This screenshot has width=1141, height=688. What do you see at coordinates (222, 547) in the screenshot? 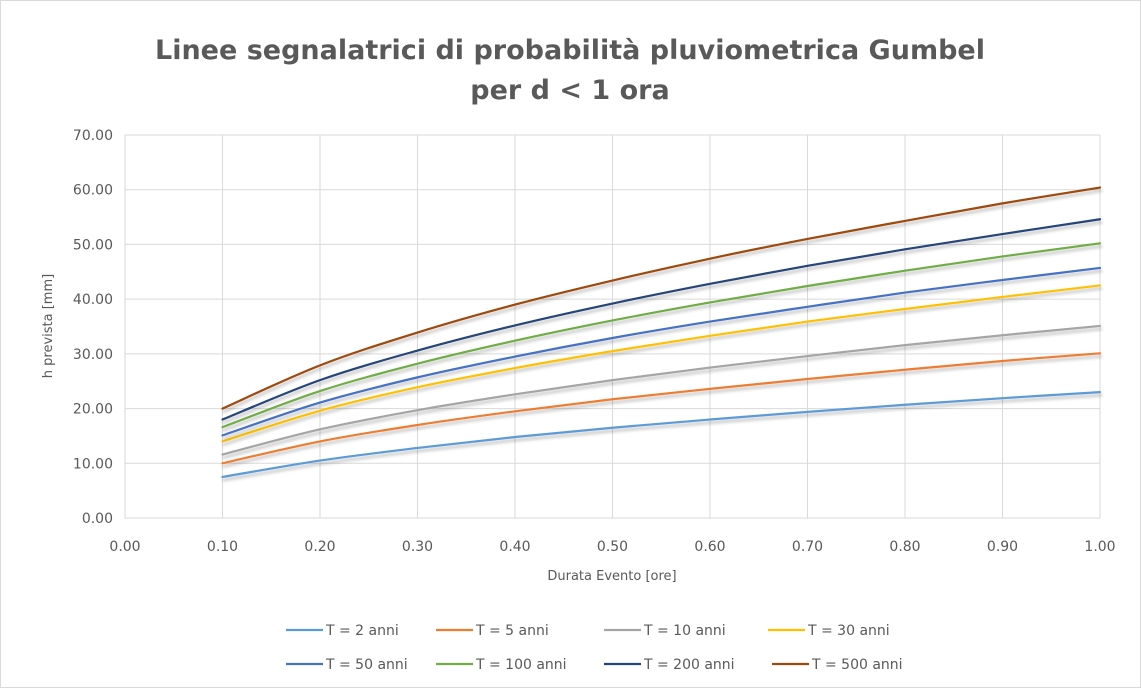
I see `x-tick-label: 0.10` at bounding box center [222, 547].